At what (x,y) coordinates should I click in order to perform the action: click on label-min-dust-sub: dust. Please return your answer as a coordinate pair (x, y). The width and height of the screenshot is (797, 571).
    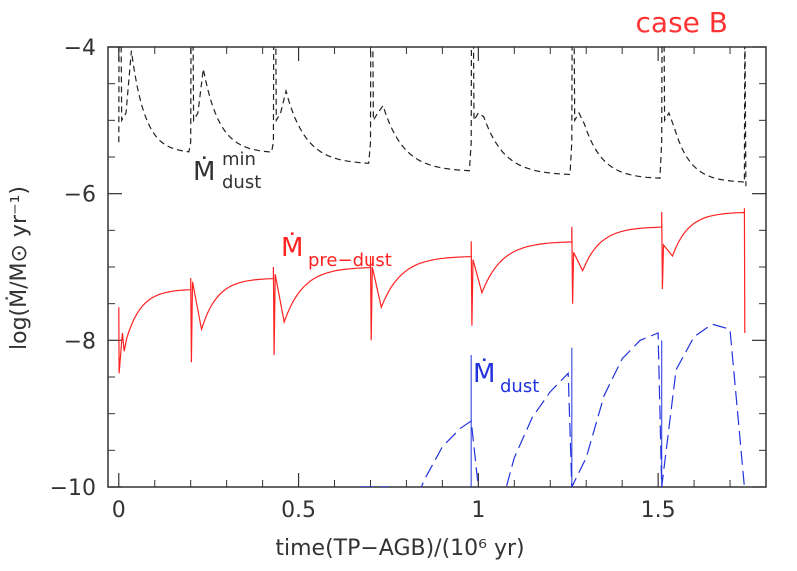
    Looking at the image, I should click on (241, 182).